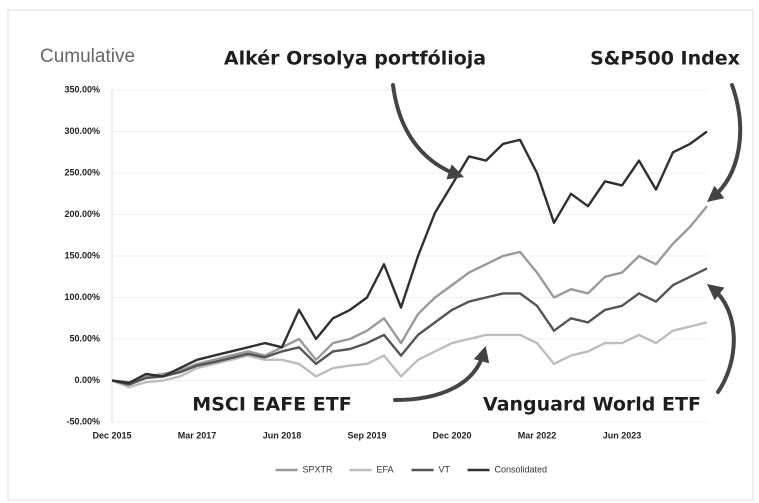  What do you see at coordinates (197, 435) in the screenshot?
I see `x-tick-label: Mar 2017` at bounding box center [197, 435].